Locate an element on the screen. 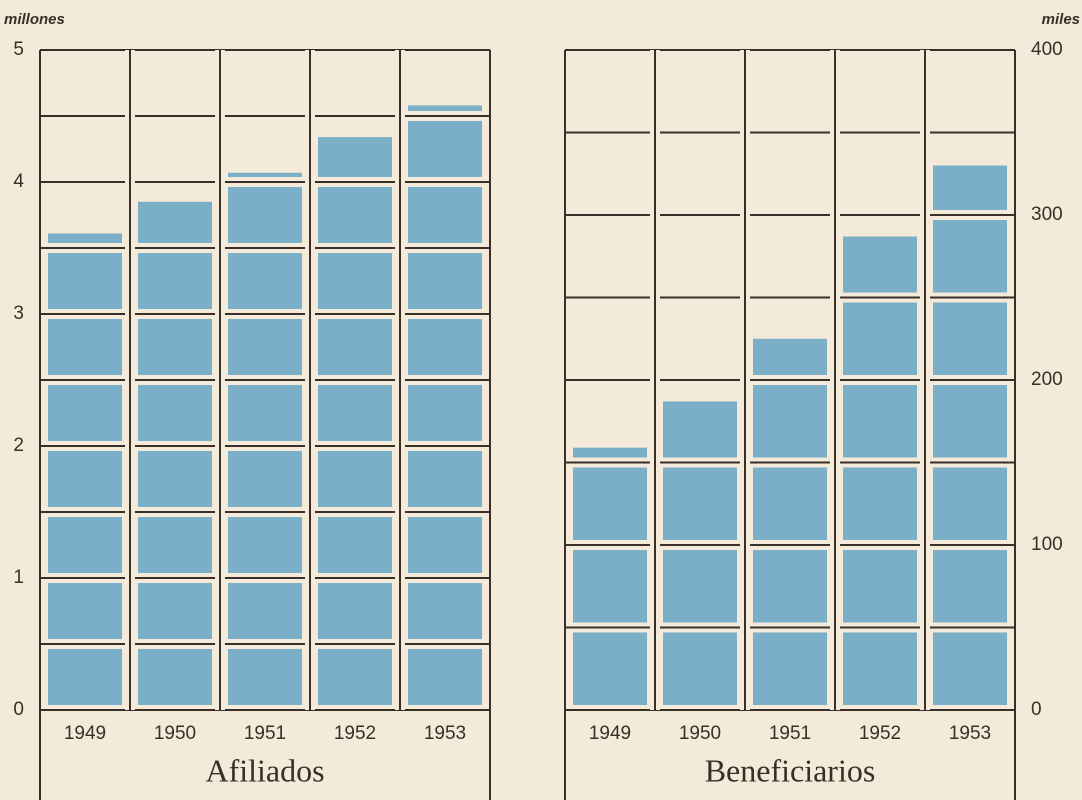  y-tick-label: 1 is located at coordinates (18, 577).